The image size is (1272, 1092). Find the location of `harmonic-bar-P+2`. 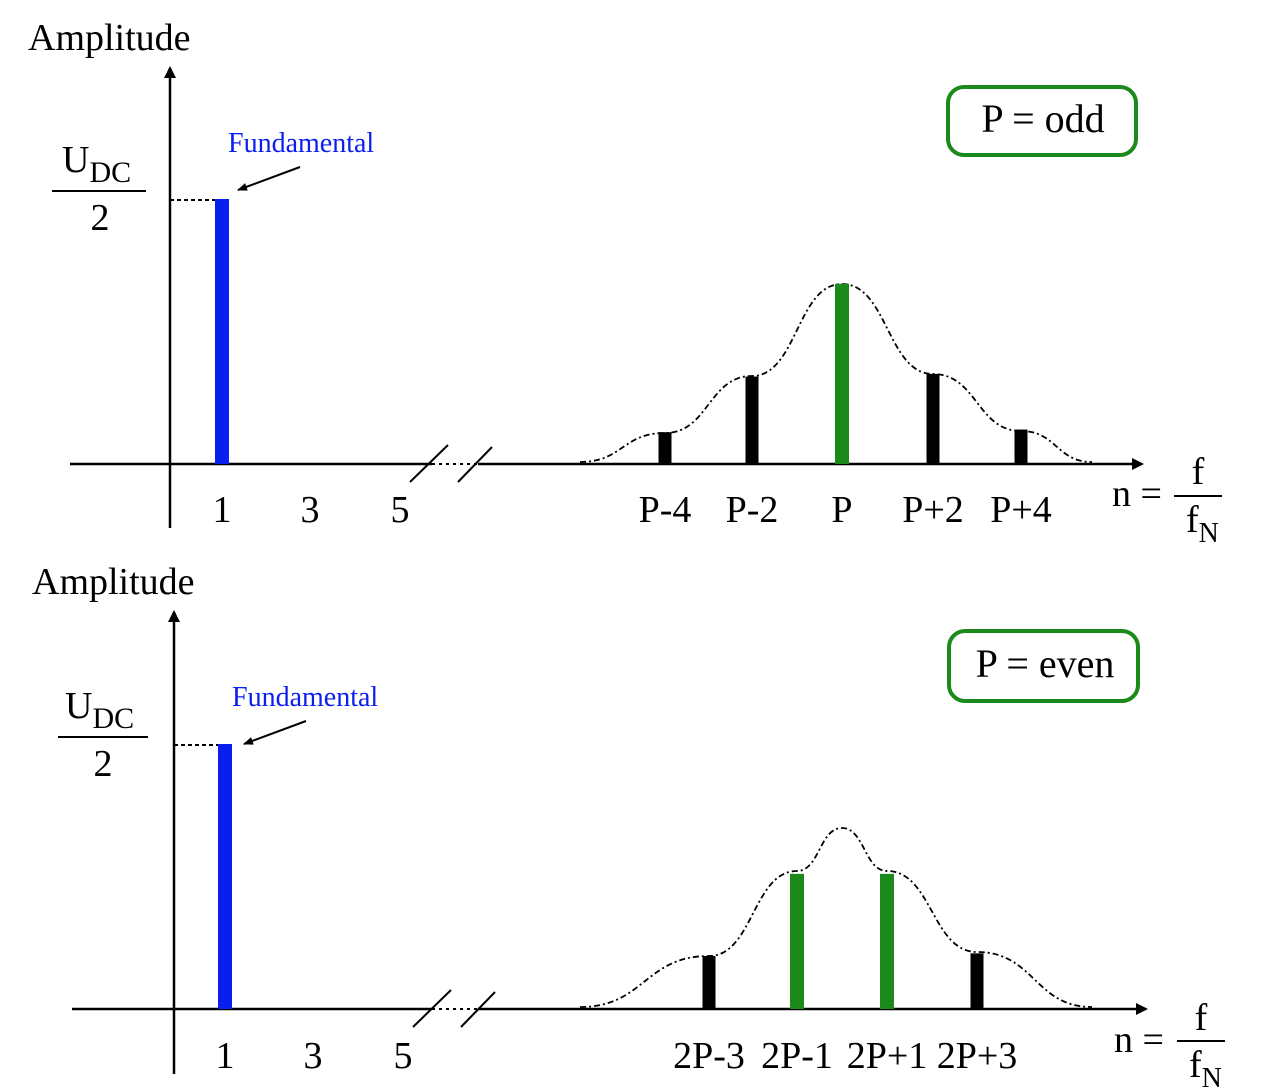

harmonic-bar-P+2 is located at coordinates (933, 418).